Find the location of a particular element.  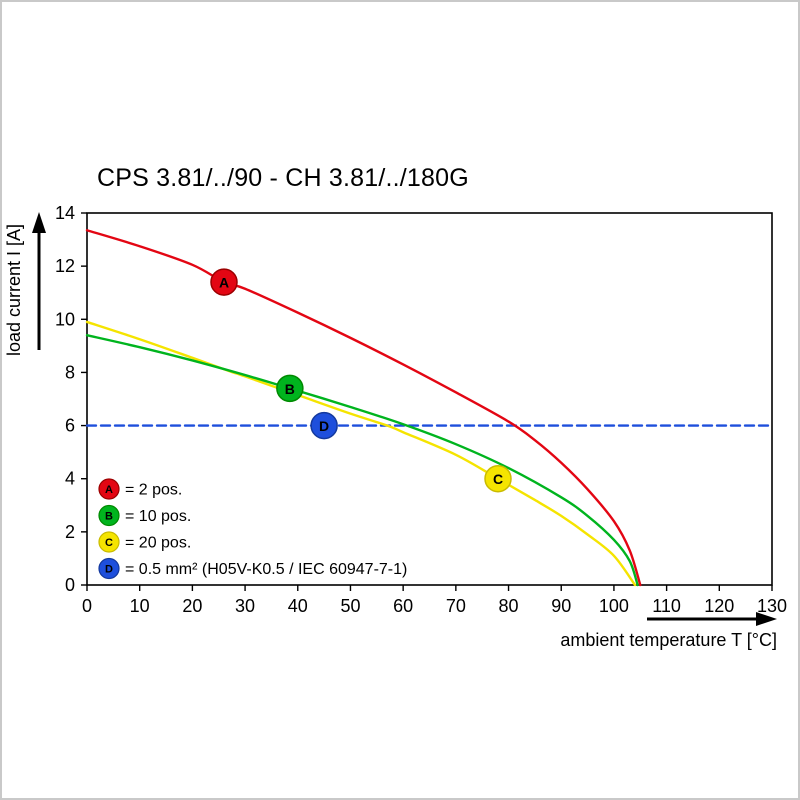

x-axis-label: ambient temperature T [°C] is located at coordinates (668, 640).